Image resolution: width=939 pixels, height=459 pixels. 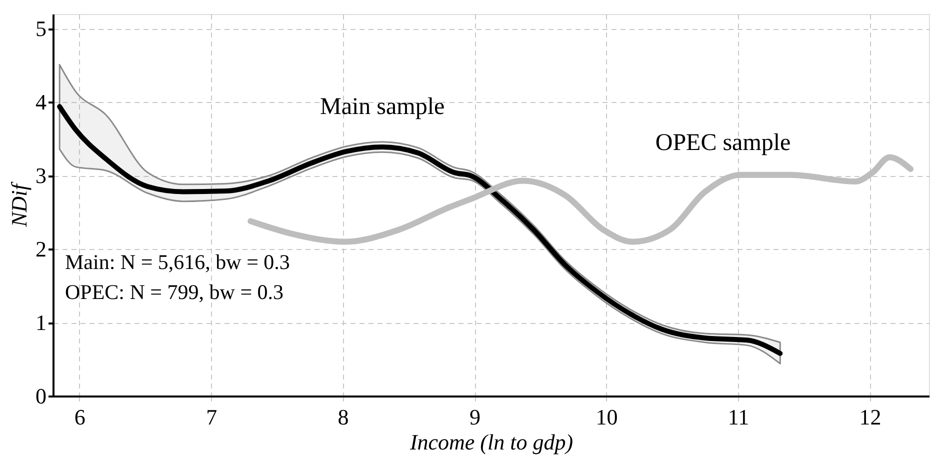 What do you see at coordinates (19, 204) in the screenshot?
I see `y-axis-title: NDif` at bounding box center [19, 204].